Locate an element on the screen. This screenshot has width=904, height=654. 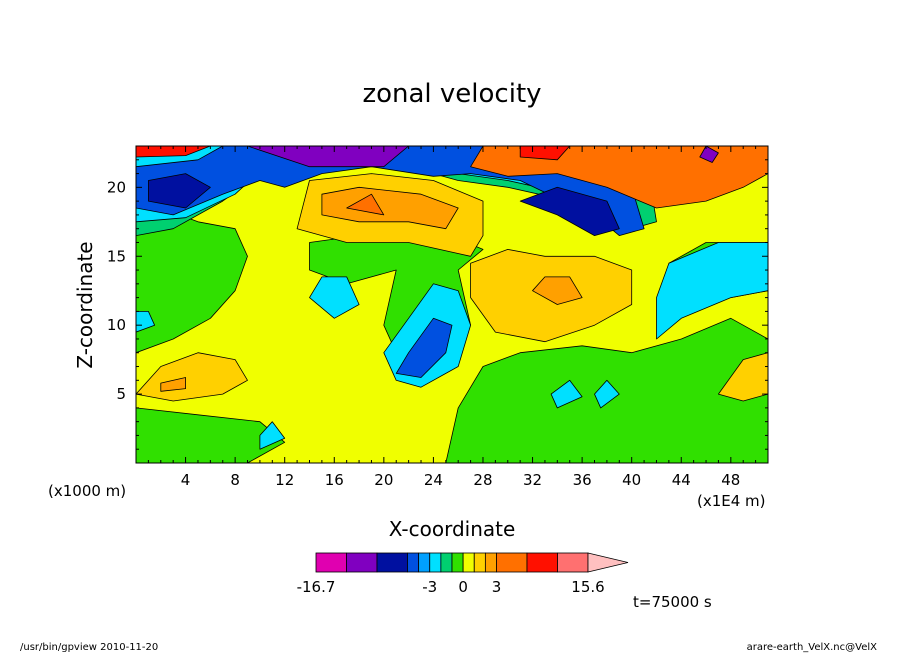
x-tick-label: 48 is located at coordinates (730, 480).